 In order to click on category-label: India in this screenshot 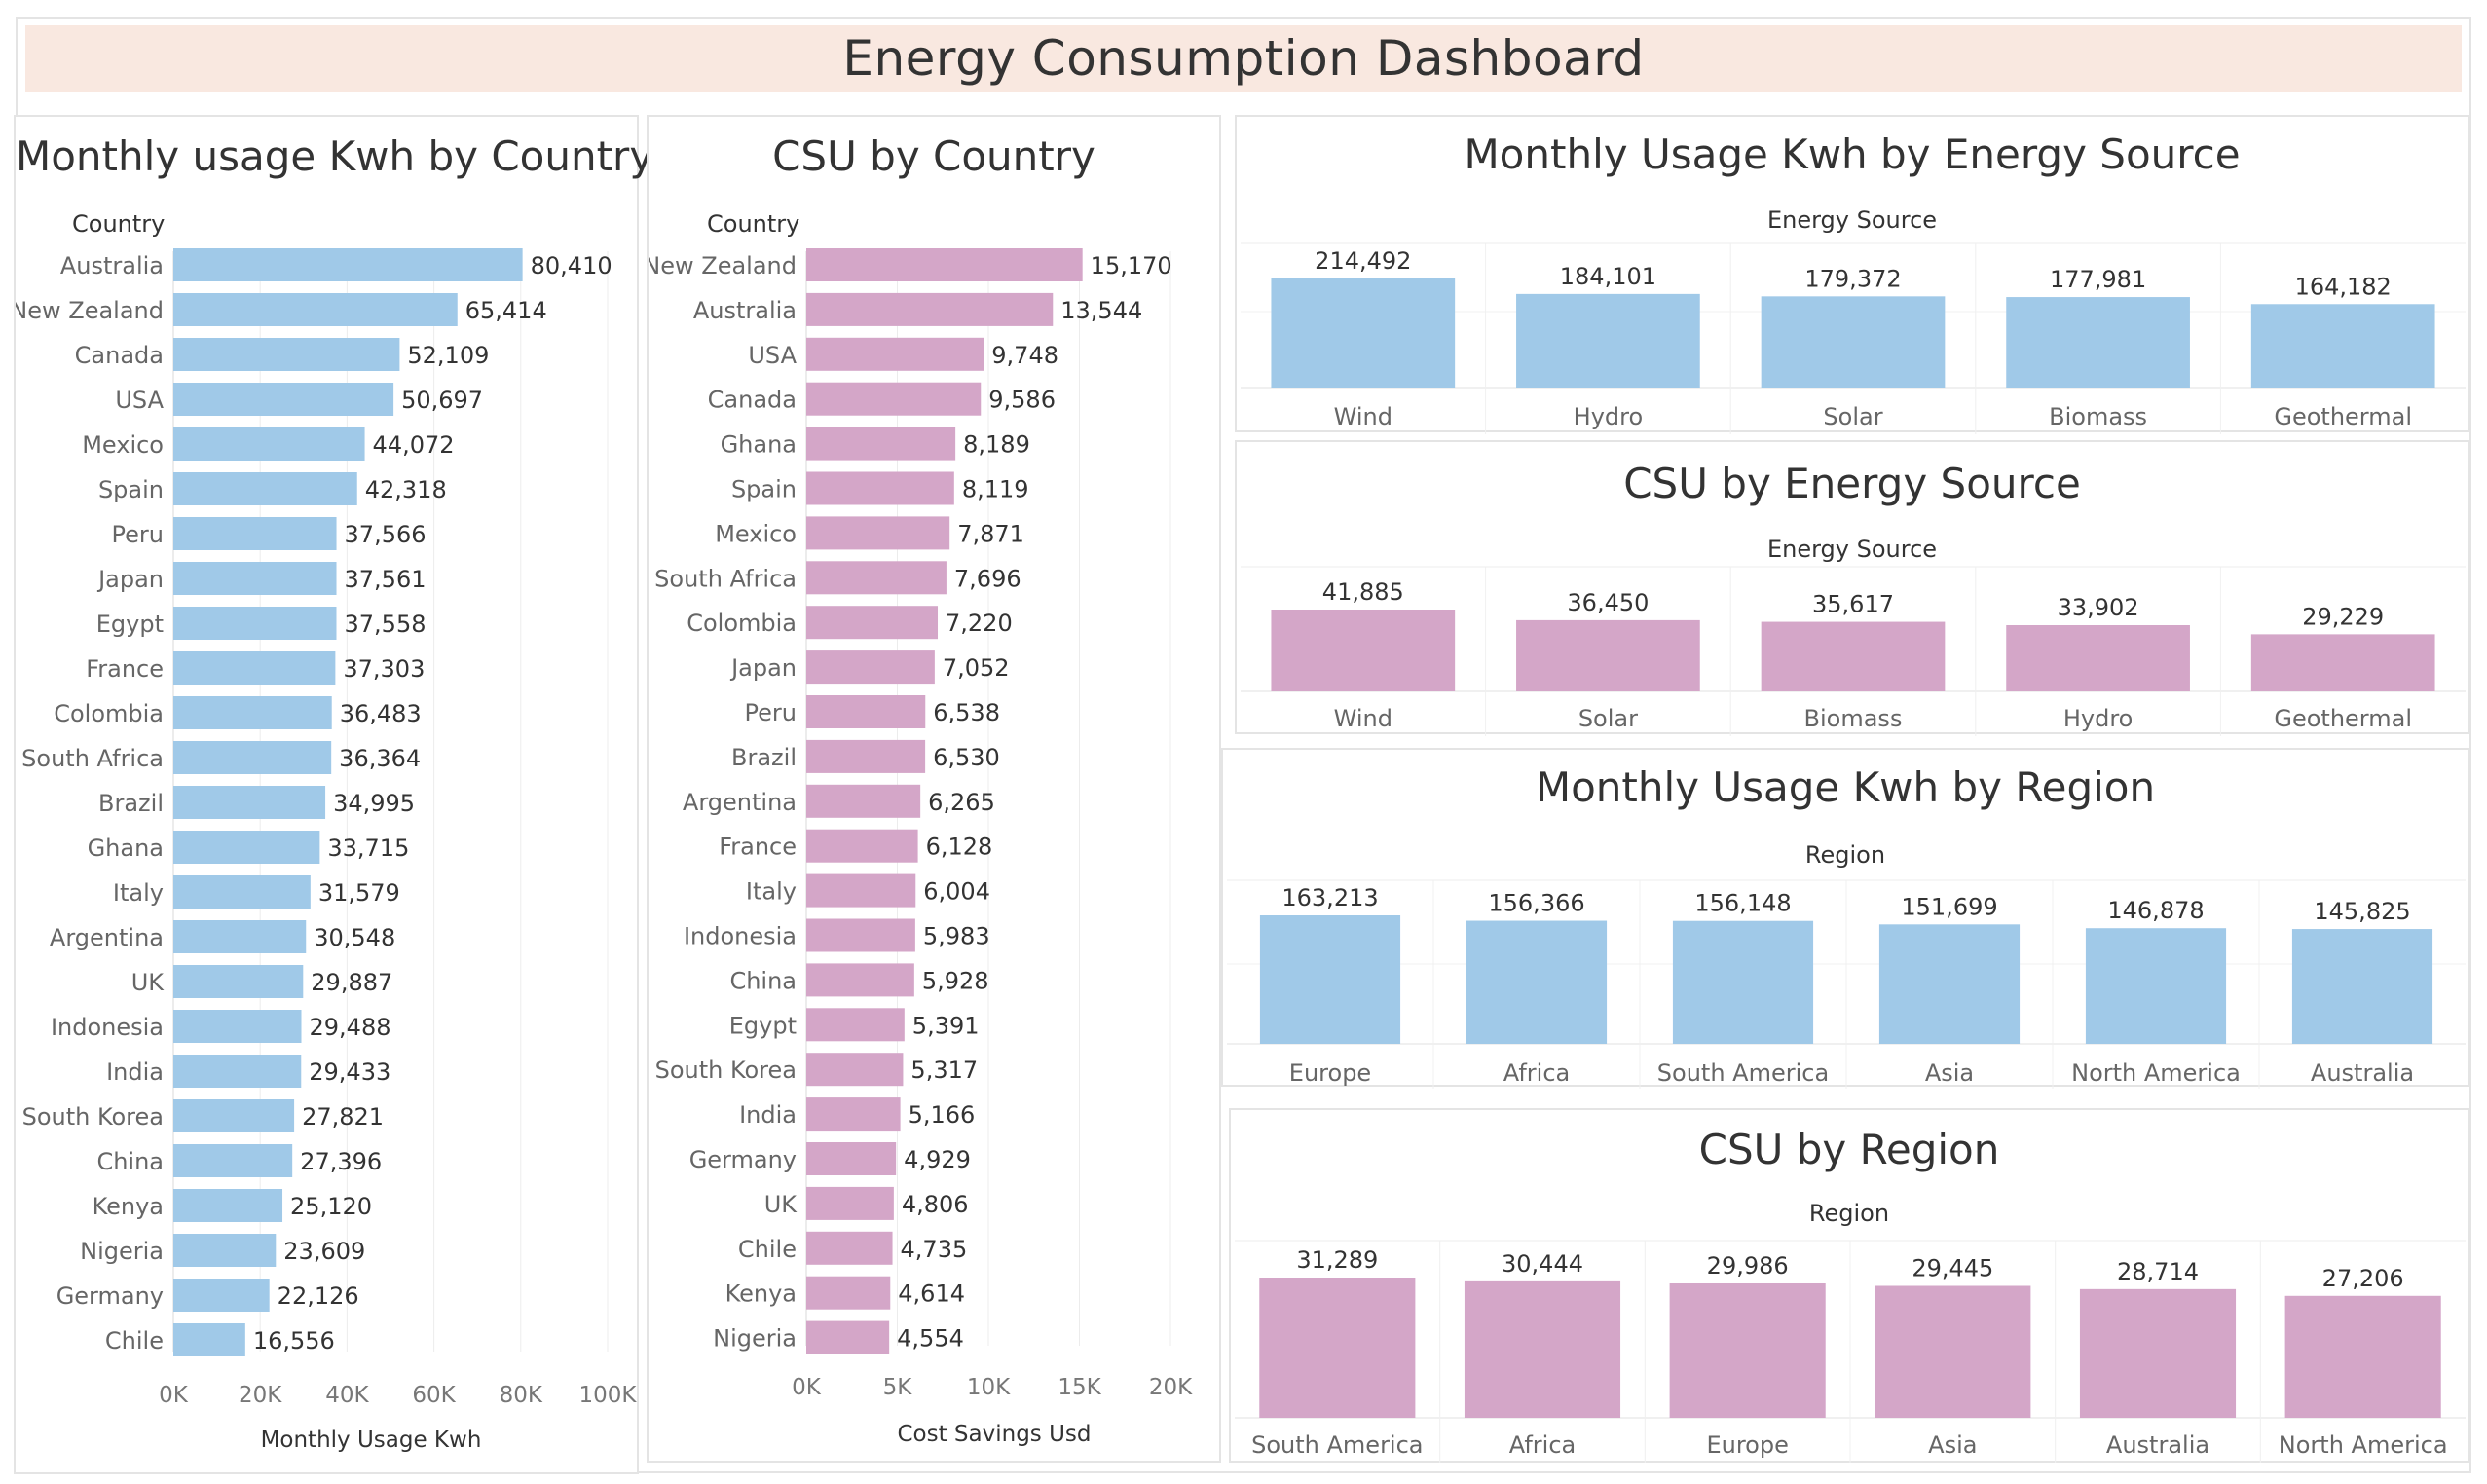, I will do `click(768, 1115)`.